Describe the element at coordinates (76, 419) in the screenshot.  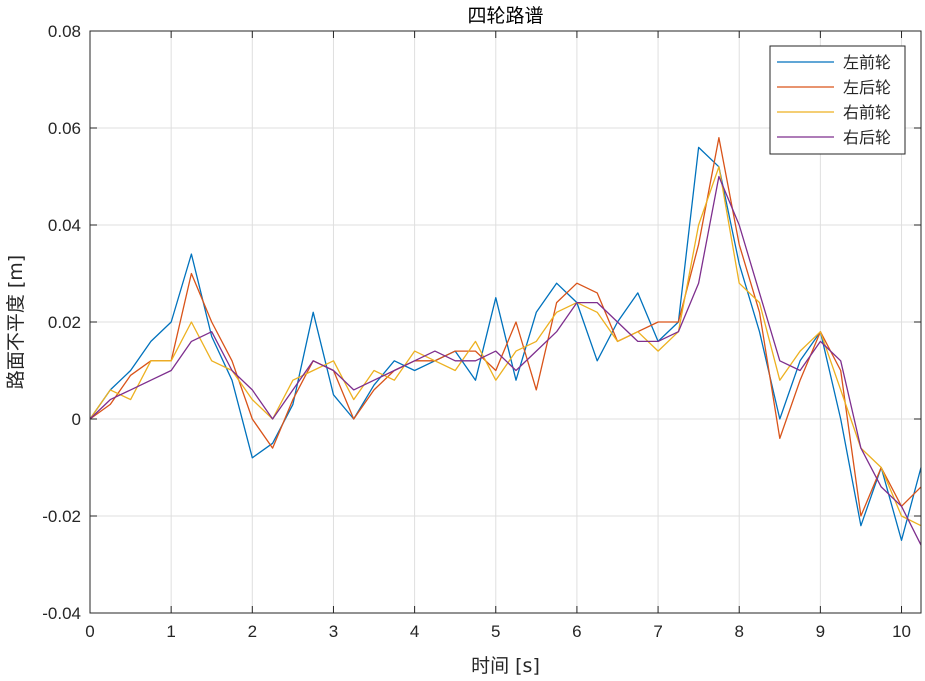
I see `y-tick-label: 0` at that location.